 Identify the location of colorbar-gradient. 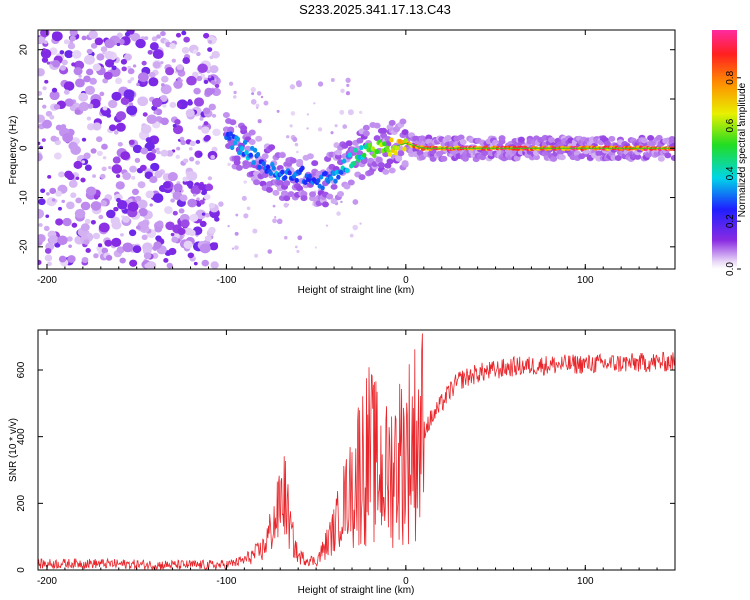
(724, 149).